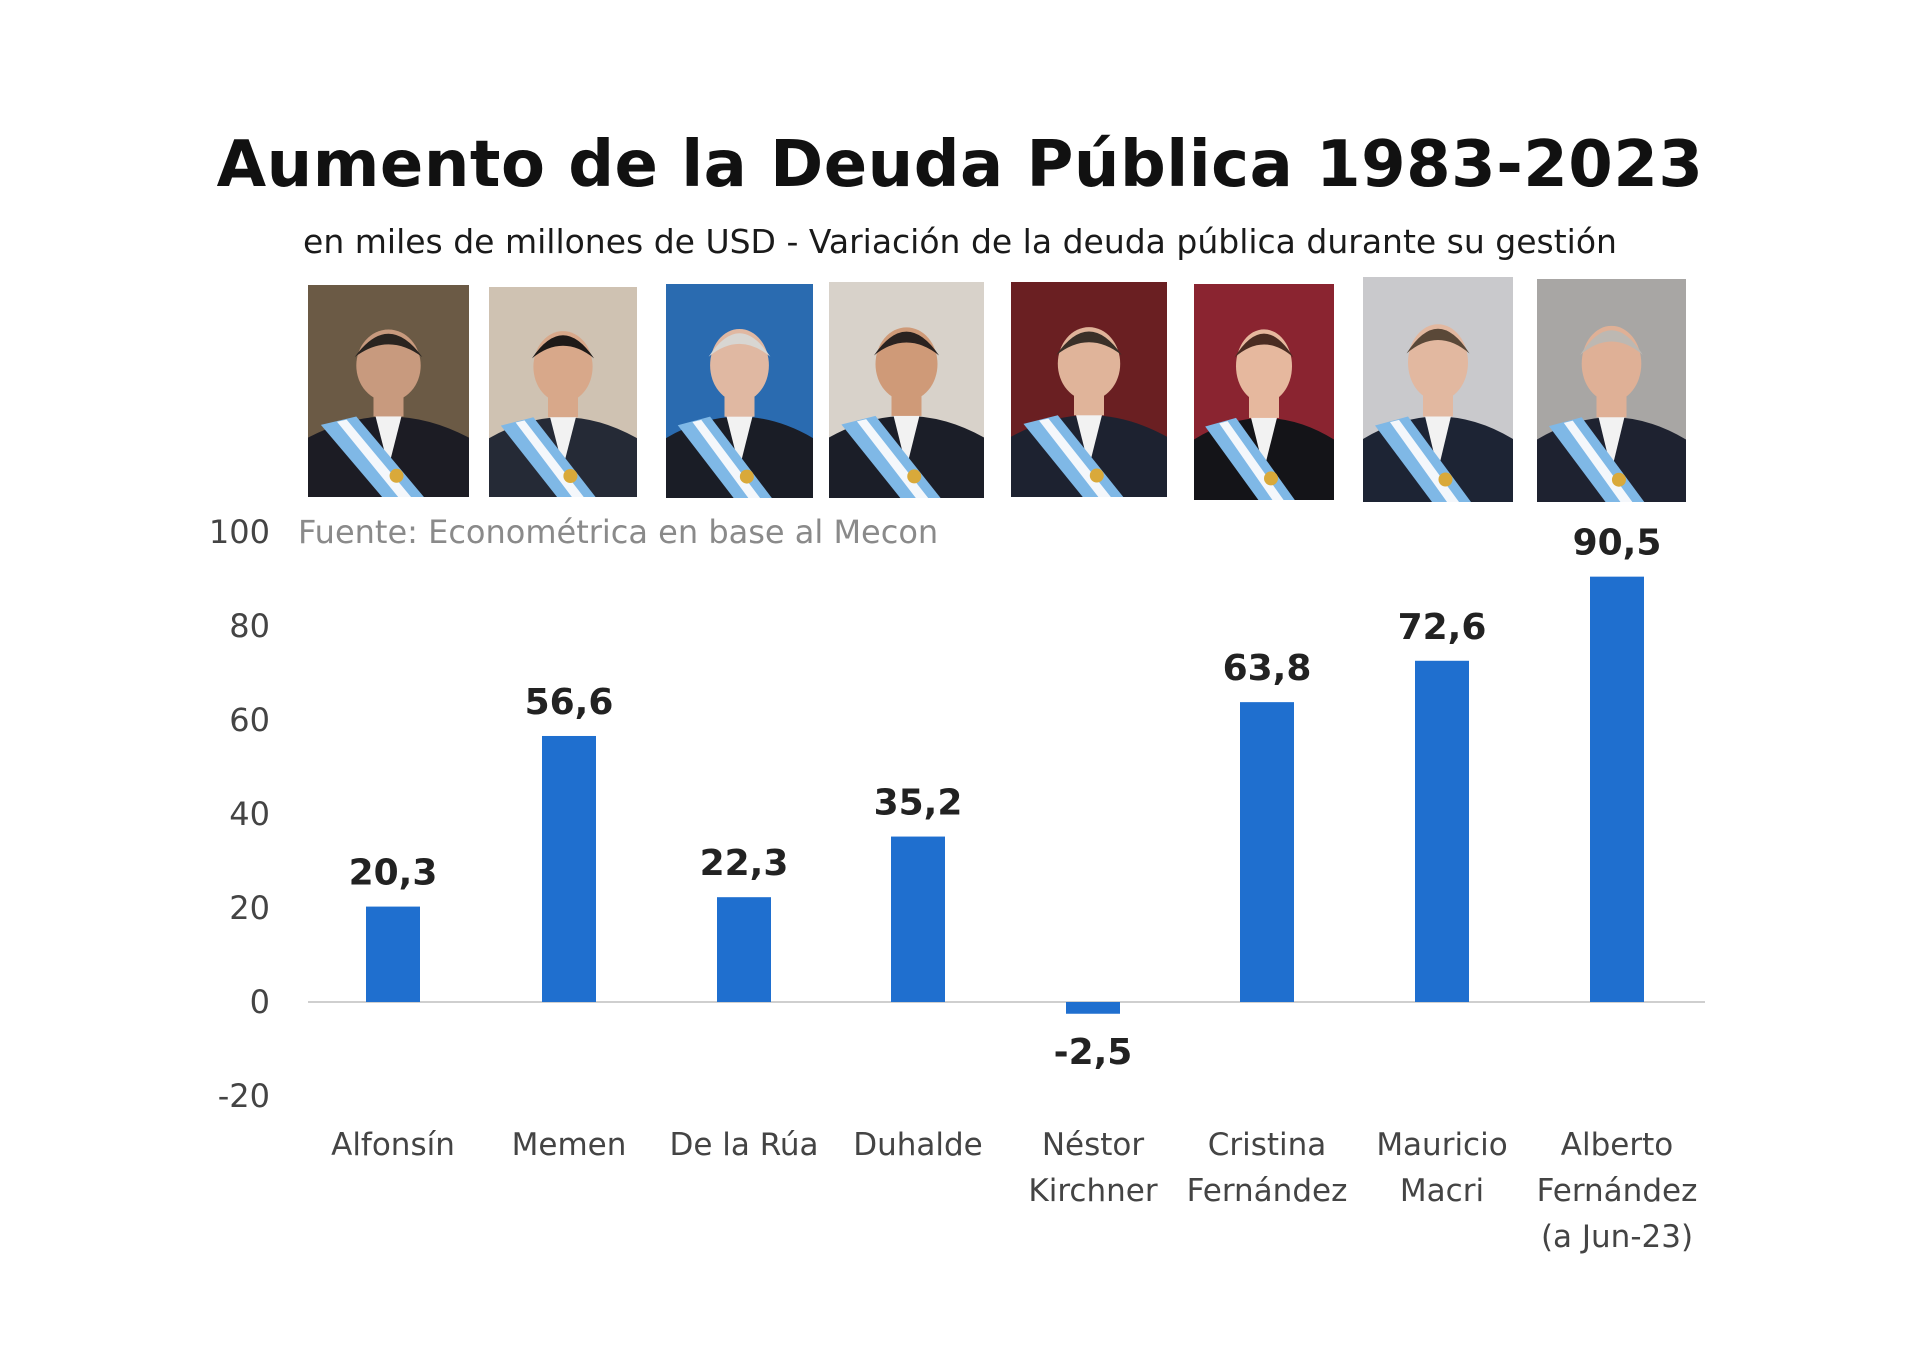  What do you see at coordinates (1267, 1191) in the screenshot?
I see `category-label-5-1: Fernández` at bounding box center [1267, 1191].